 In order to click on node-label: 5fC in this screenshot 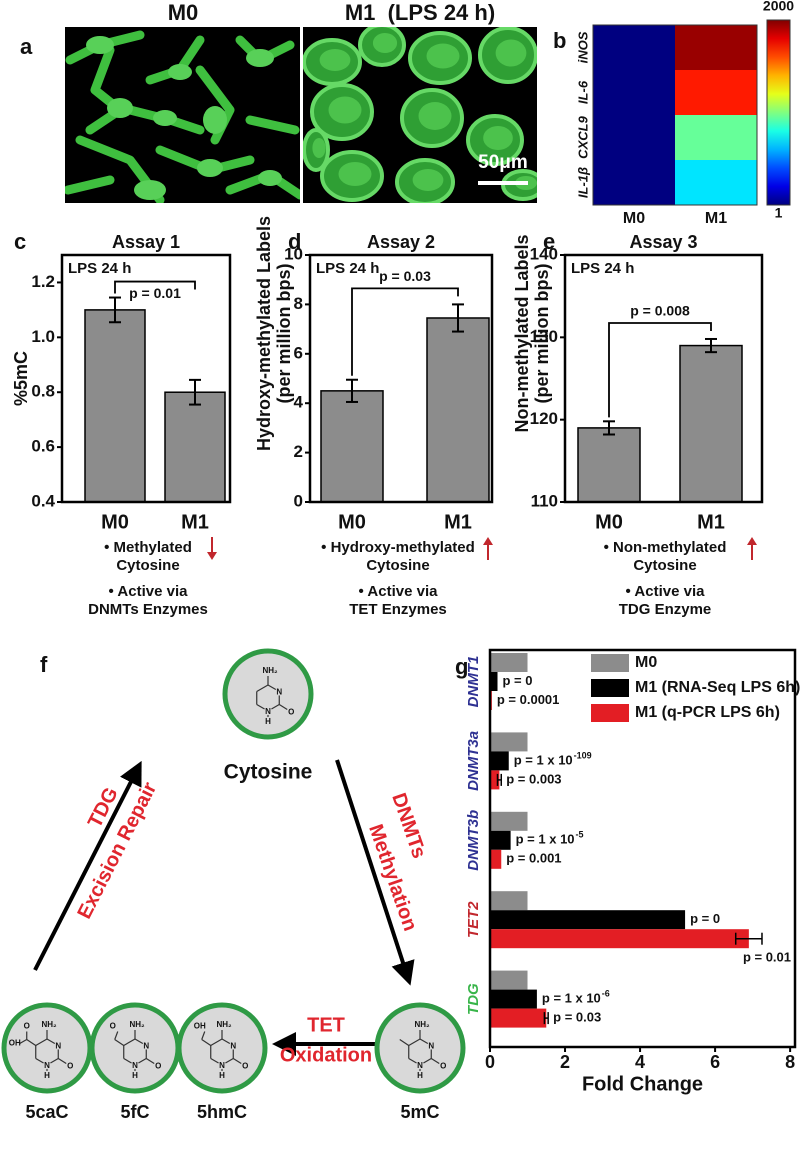, I will do `click(134, 1112)`.